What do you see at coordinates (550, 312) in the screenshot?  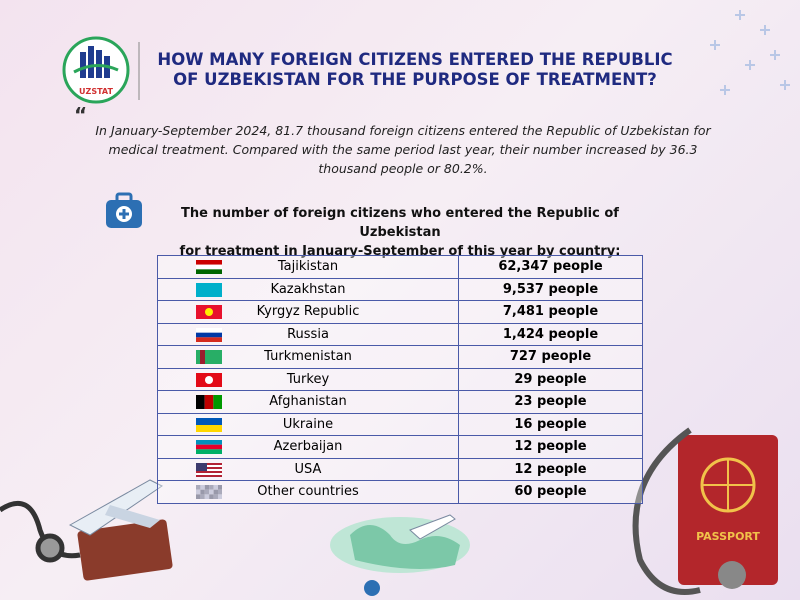 I see `count-cell: 7,481 people` at bounding box center [550, 312].